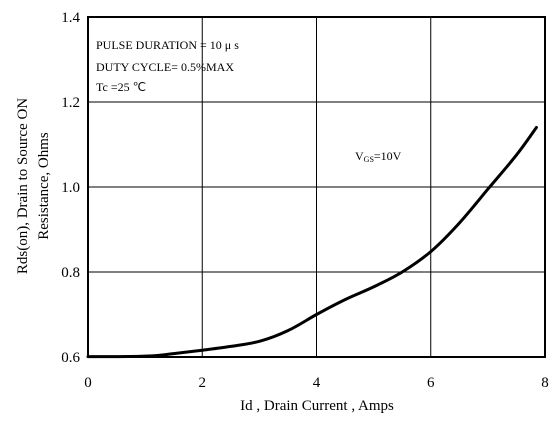 The image size is (555, 423). Describe the element at coordinates (70, 358) in the screenshot. I see `y-tick-label: 0.6` at that location.